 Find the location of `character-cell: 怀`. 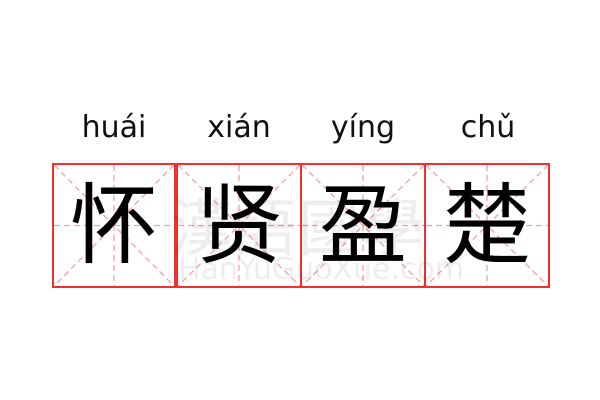

character-cell: 怀 is located at coordinates (114, 225).